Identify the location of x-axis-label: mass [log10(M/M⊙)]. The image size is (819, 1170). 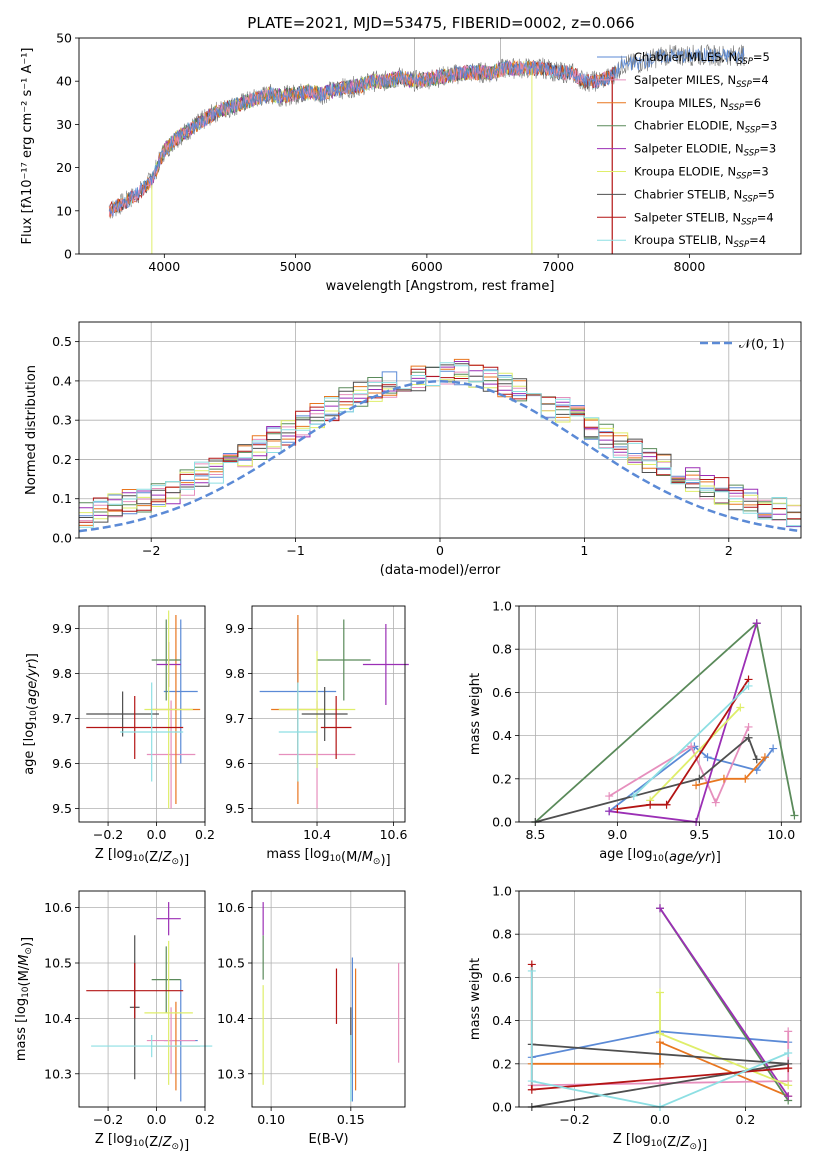
(328, 857).